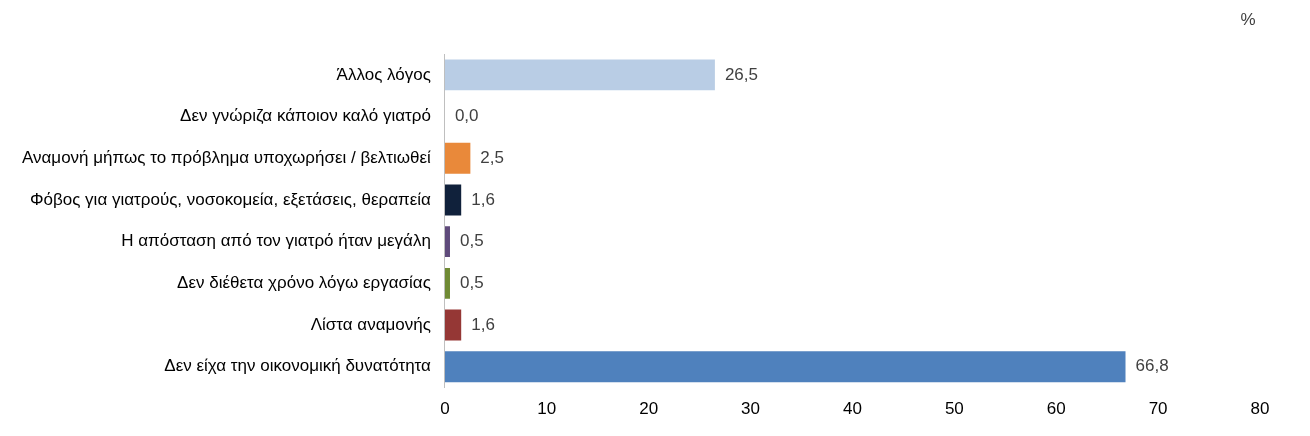 This screenshot has height=436, width=1310. I want to click on y-tick-label: Λίστα αναμονής, so click(370, 324).